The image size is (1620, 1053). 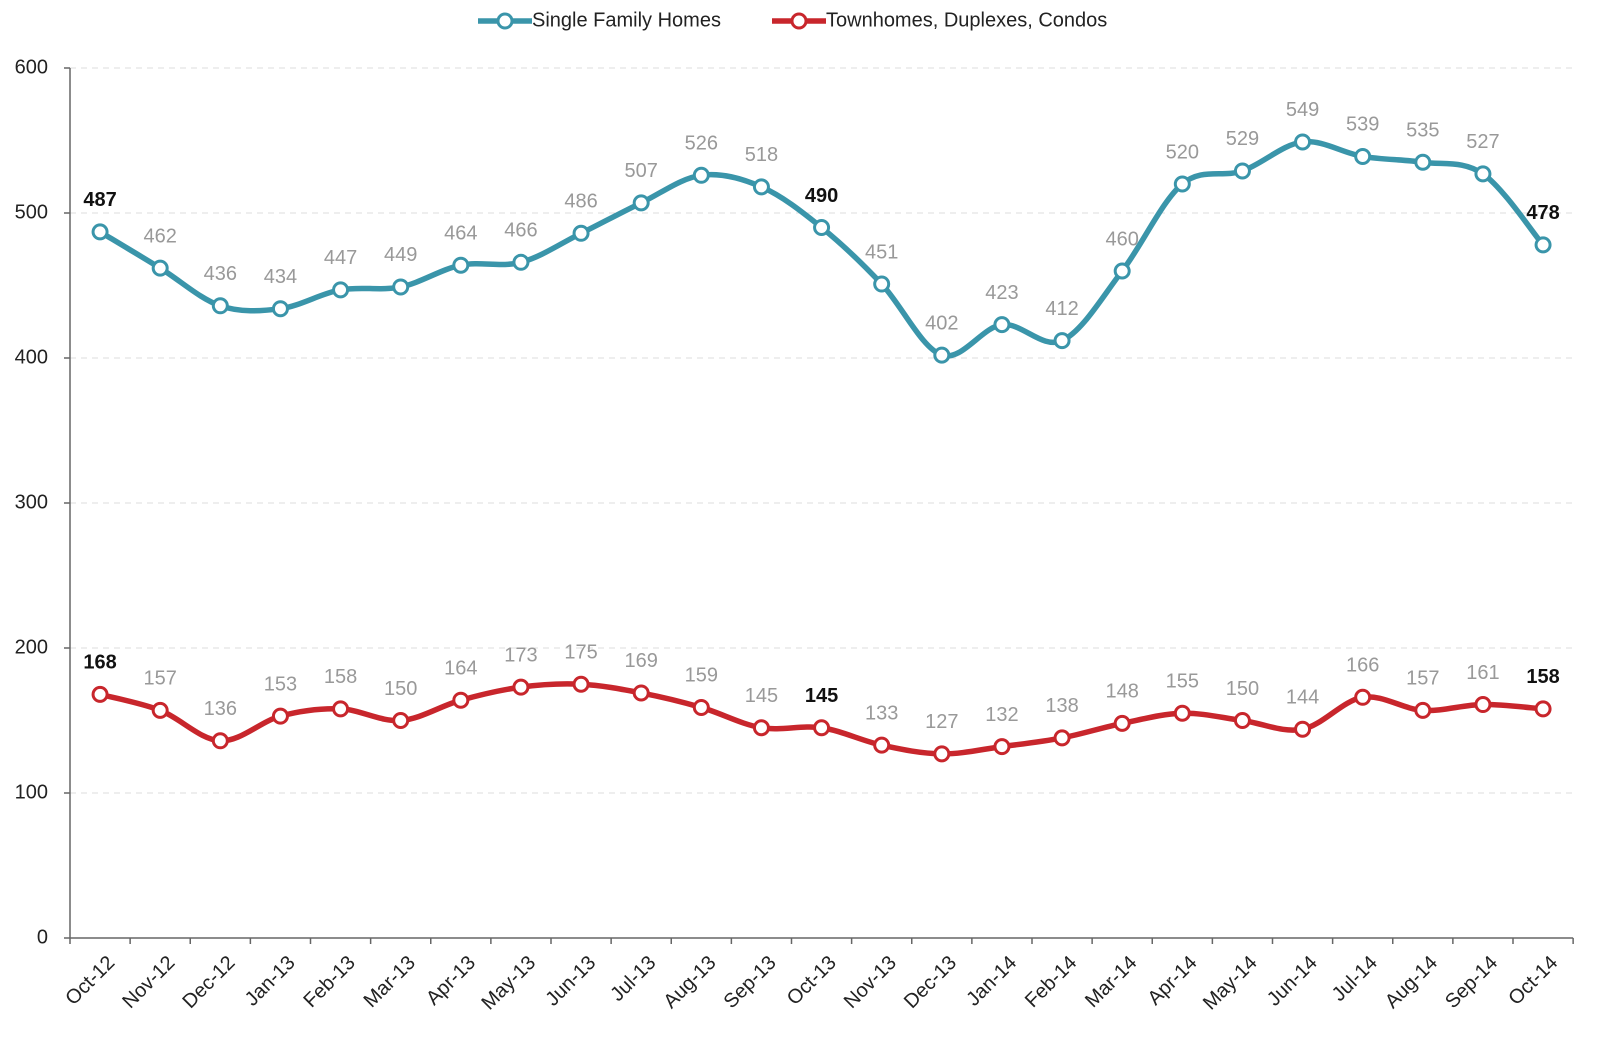 I want to click on x-tick-label: May-14, so click(x=1230, y=983).